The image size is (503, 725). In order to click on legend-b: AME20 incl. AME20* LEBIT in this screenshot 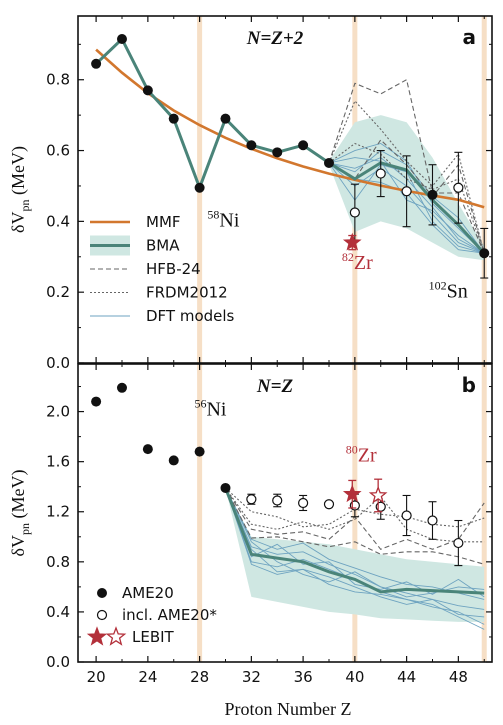, I will do `click(151, 615)`.